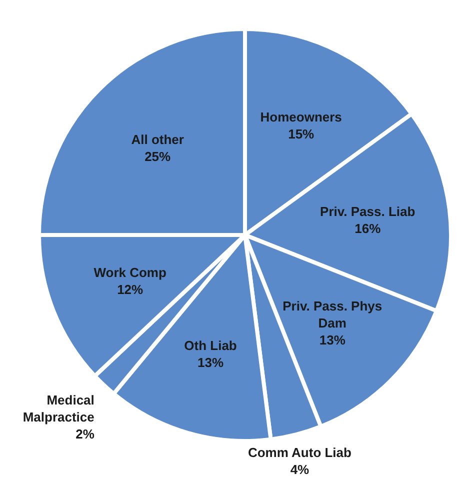  What do you see at coordinates (157, 139) in the screenshot?
I see `slice-label: All other` at bounding box center [157, 139].